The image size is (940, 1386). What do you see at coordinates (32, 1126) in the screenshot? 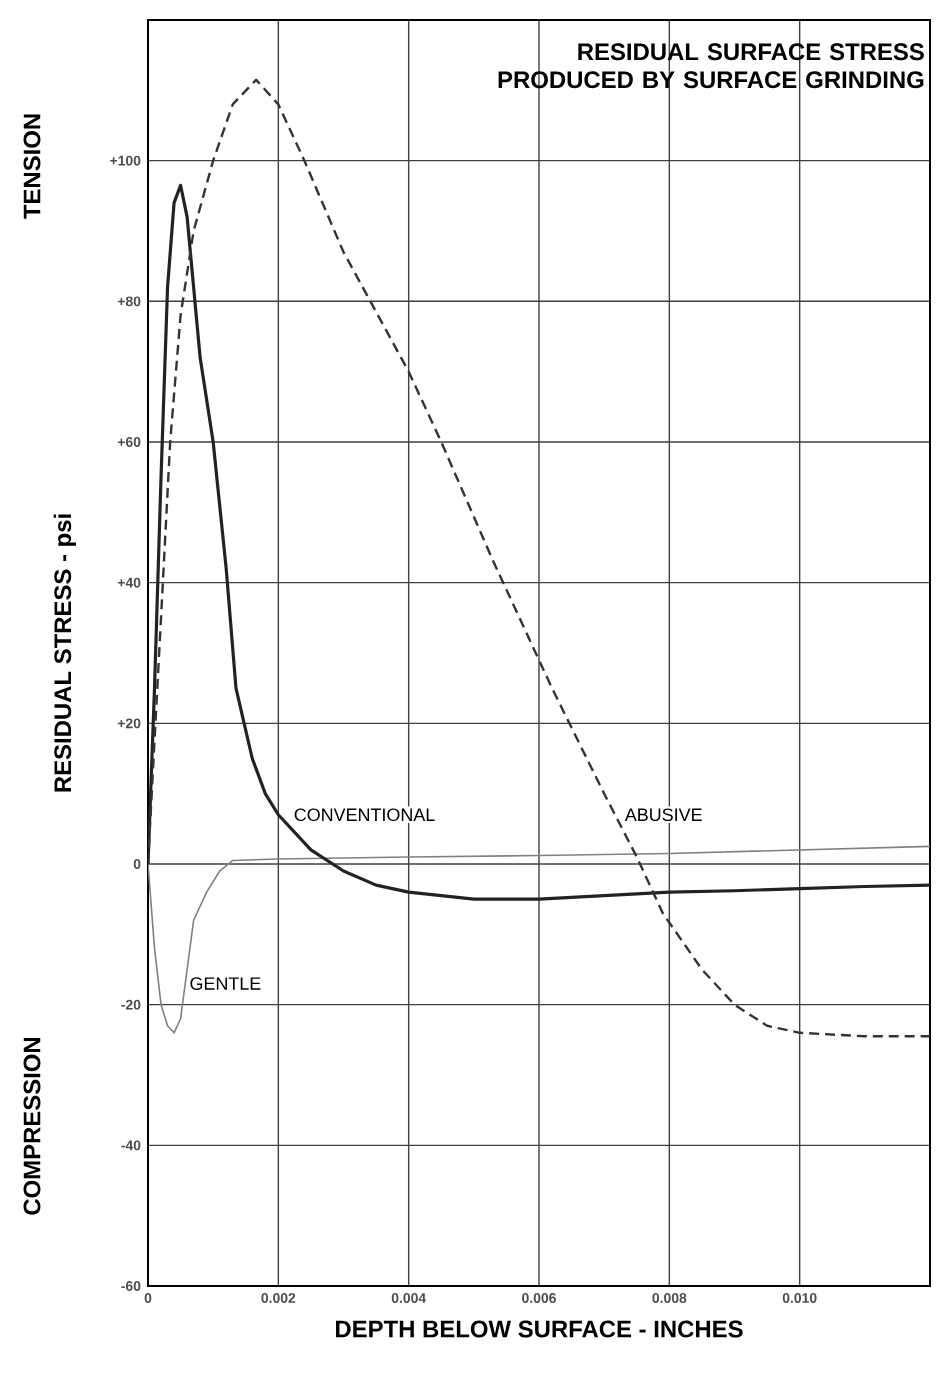
I see `text: COMPRESSION` at bounding box center [32, 1126].